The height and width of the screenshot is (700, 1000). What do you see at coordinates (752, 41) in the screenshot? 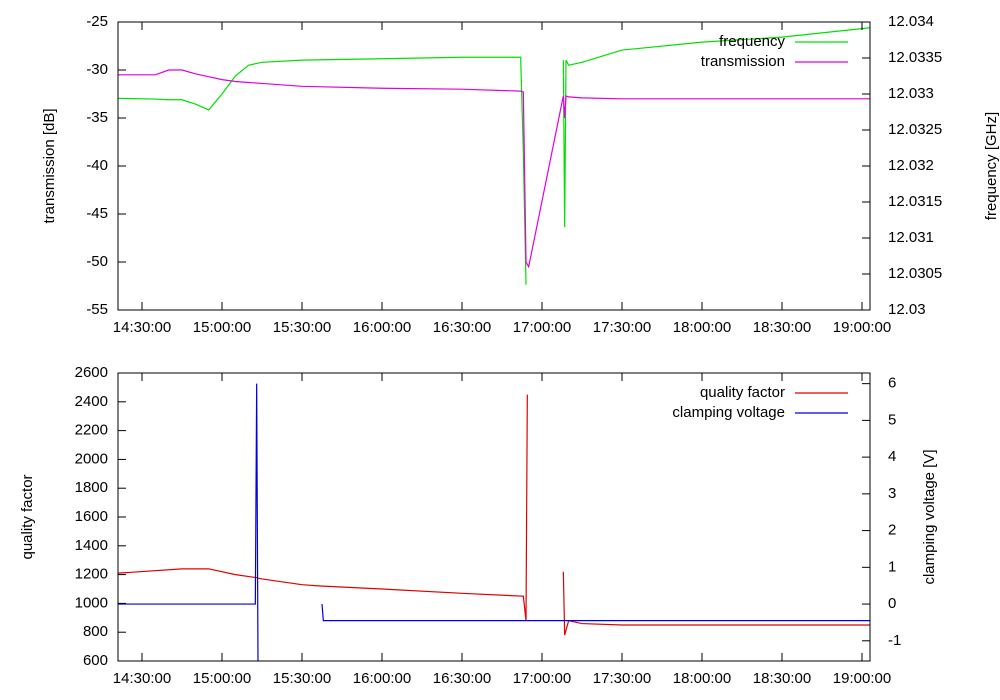
I see `legend-label: frequency` at bounding box center [752, 41].